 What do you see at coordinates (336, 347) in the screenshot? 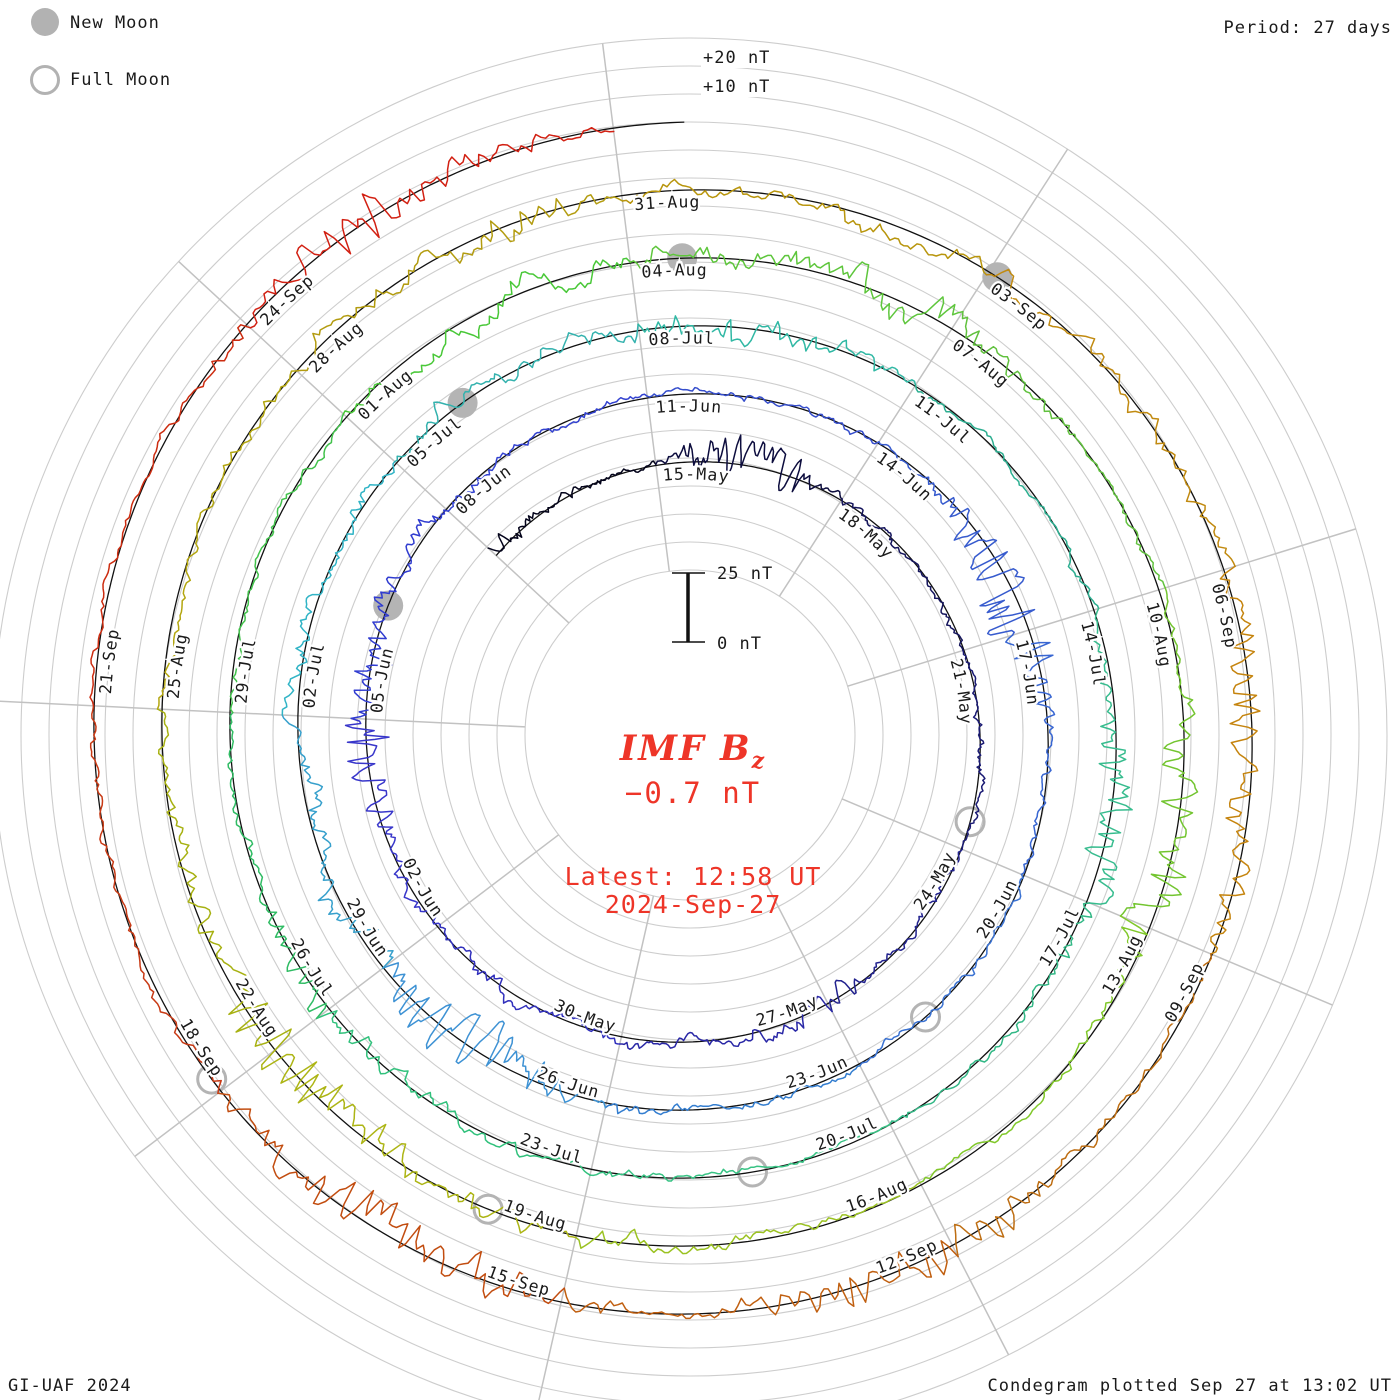
I see `date-label: 28-Aug` at bounding box center [336, 347].